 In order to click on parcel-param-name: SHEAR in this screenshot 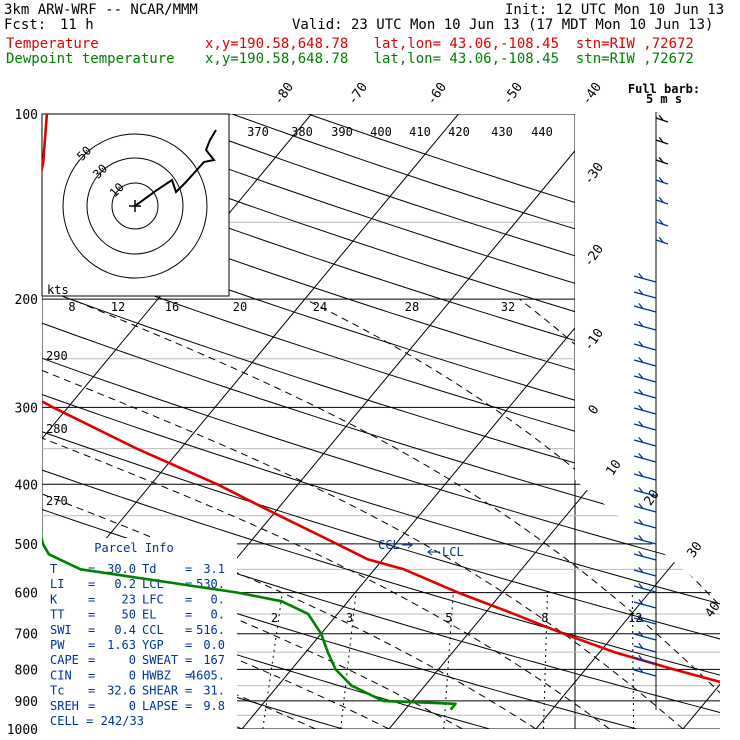, I will do `click(160, 691)`.